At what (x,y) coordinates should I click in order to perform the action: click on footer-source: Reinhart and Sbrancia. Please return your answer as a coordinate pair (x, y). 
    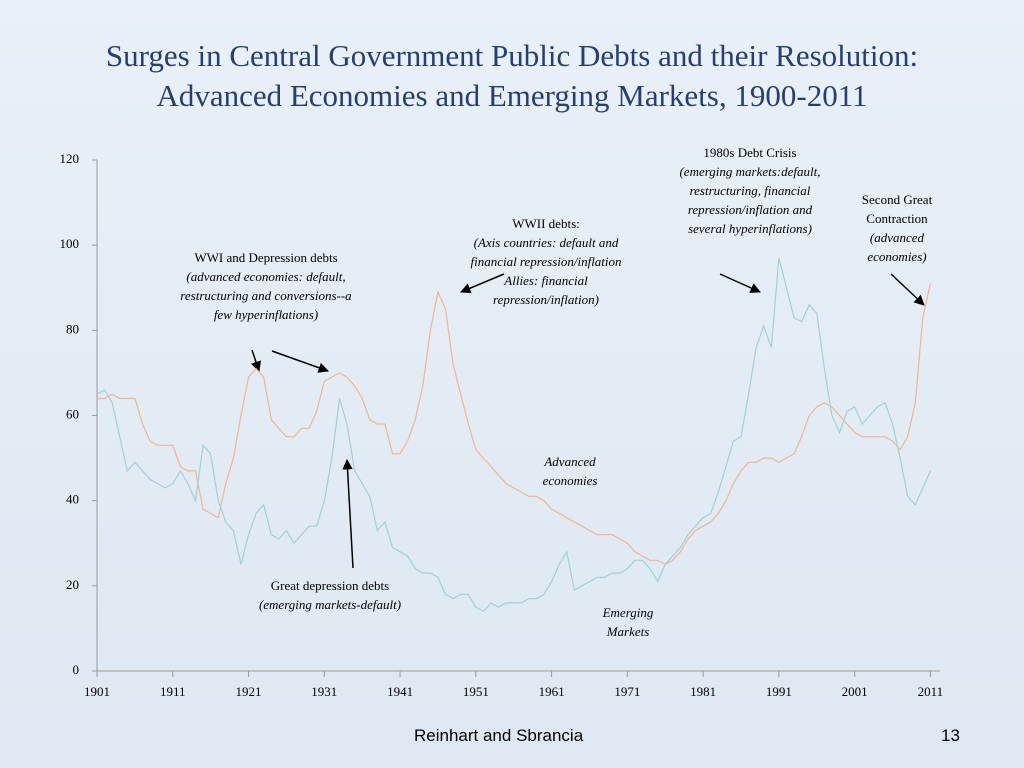
    Looking at the image, I should click on (499, 735).